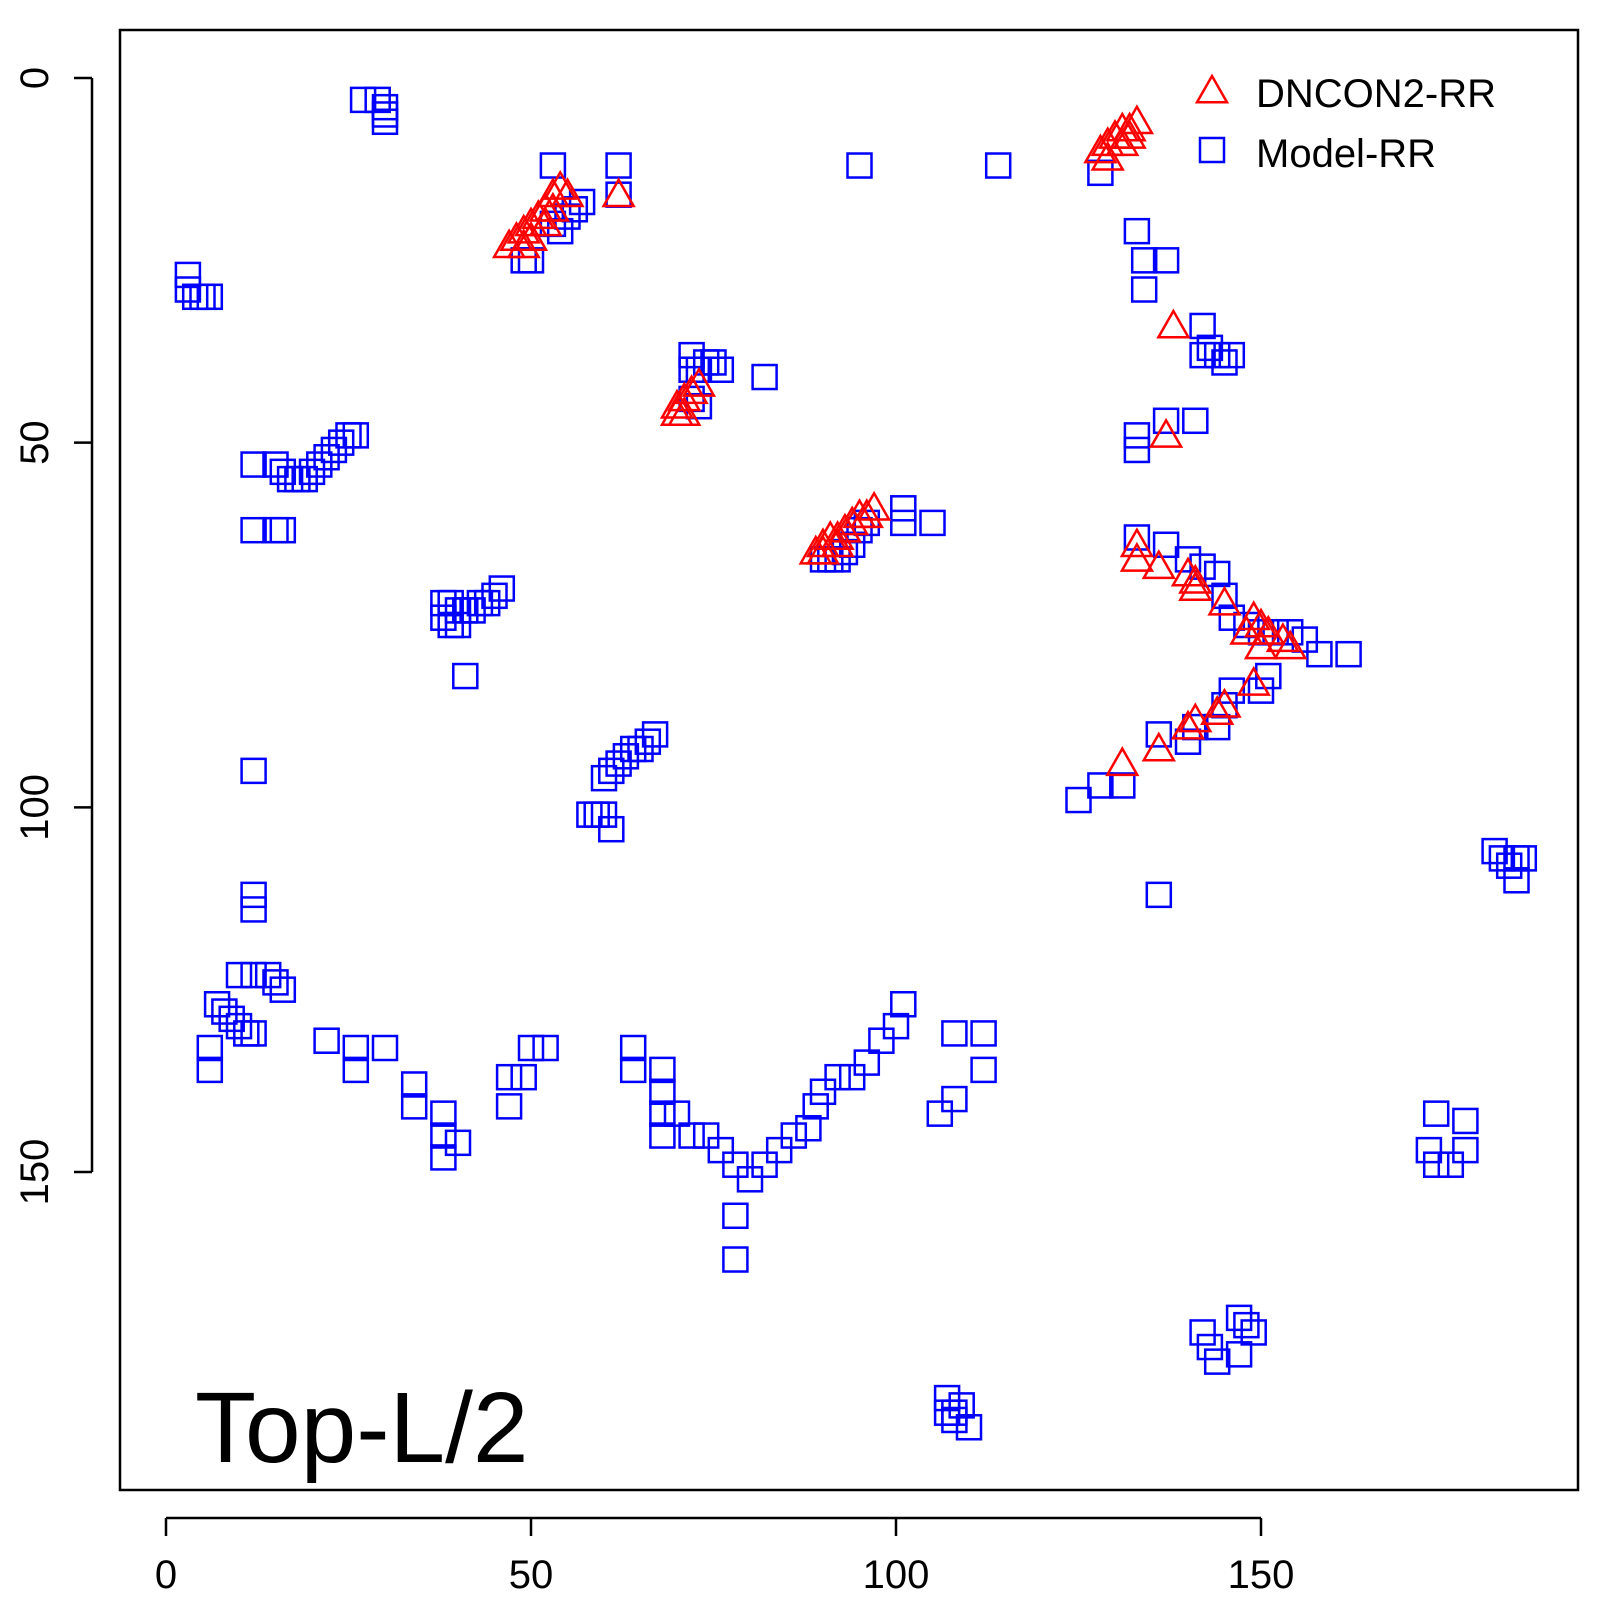 This screenshot has height=1600, width=1600. Describe the element at coordinates (1212, 150) in the screenshot. I see `legend-marker-model` at that location.